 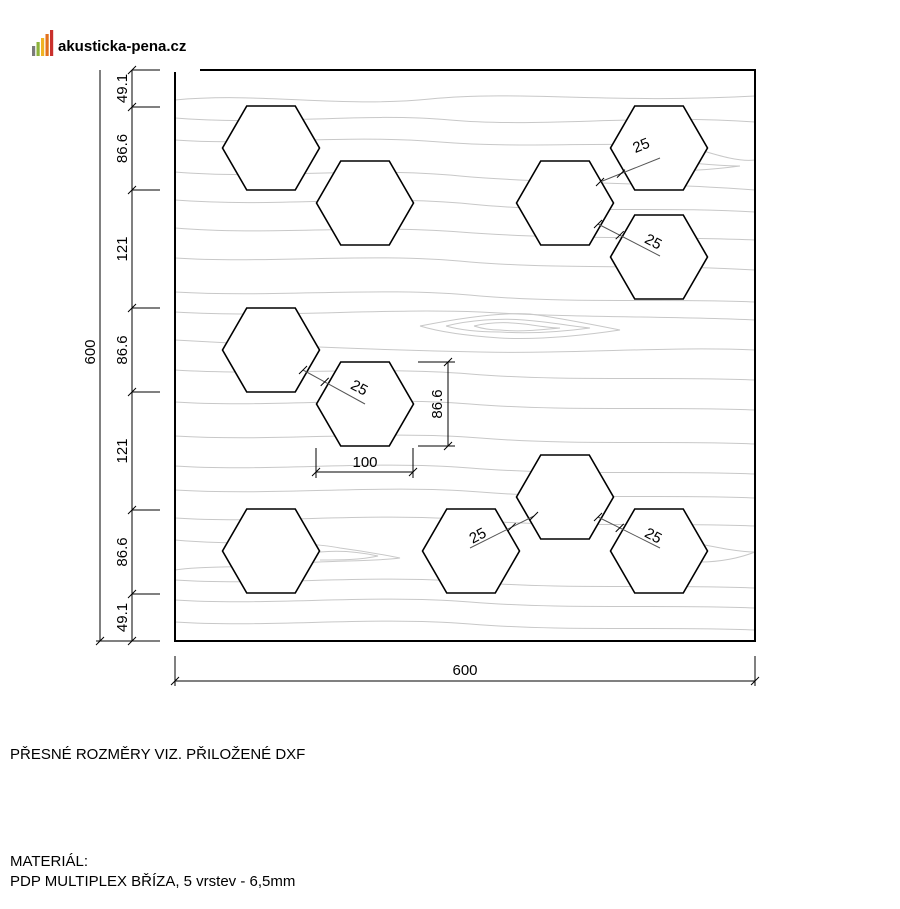 I want to click on logo: akusticka-pena.cz, so click(x=109, y=43).